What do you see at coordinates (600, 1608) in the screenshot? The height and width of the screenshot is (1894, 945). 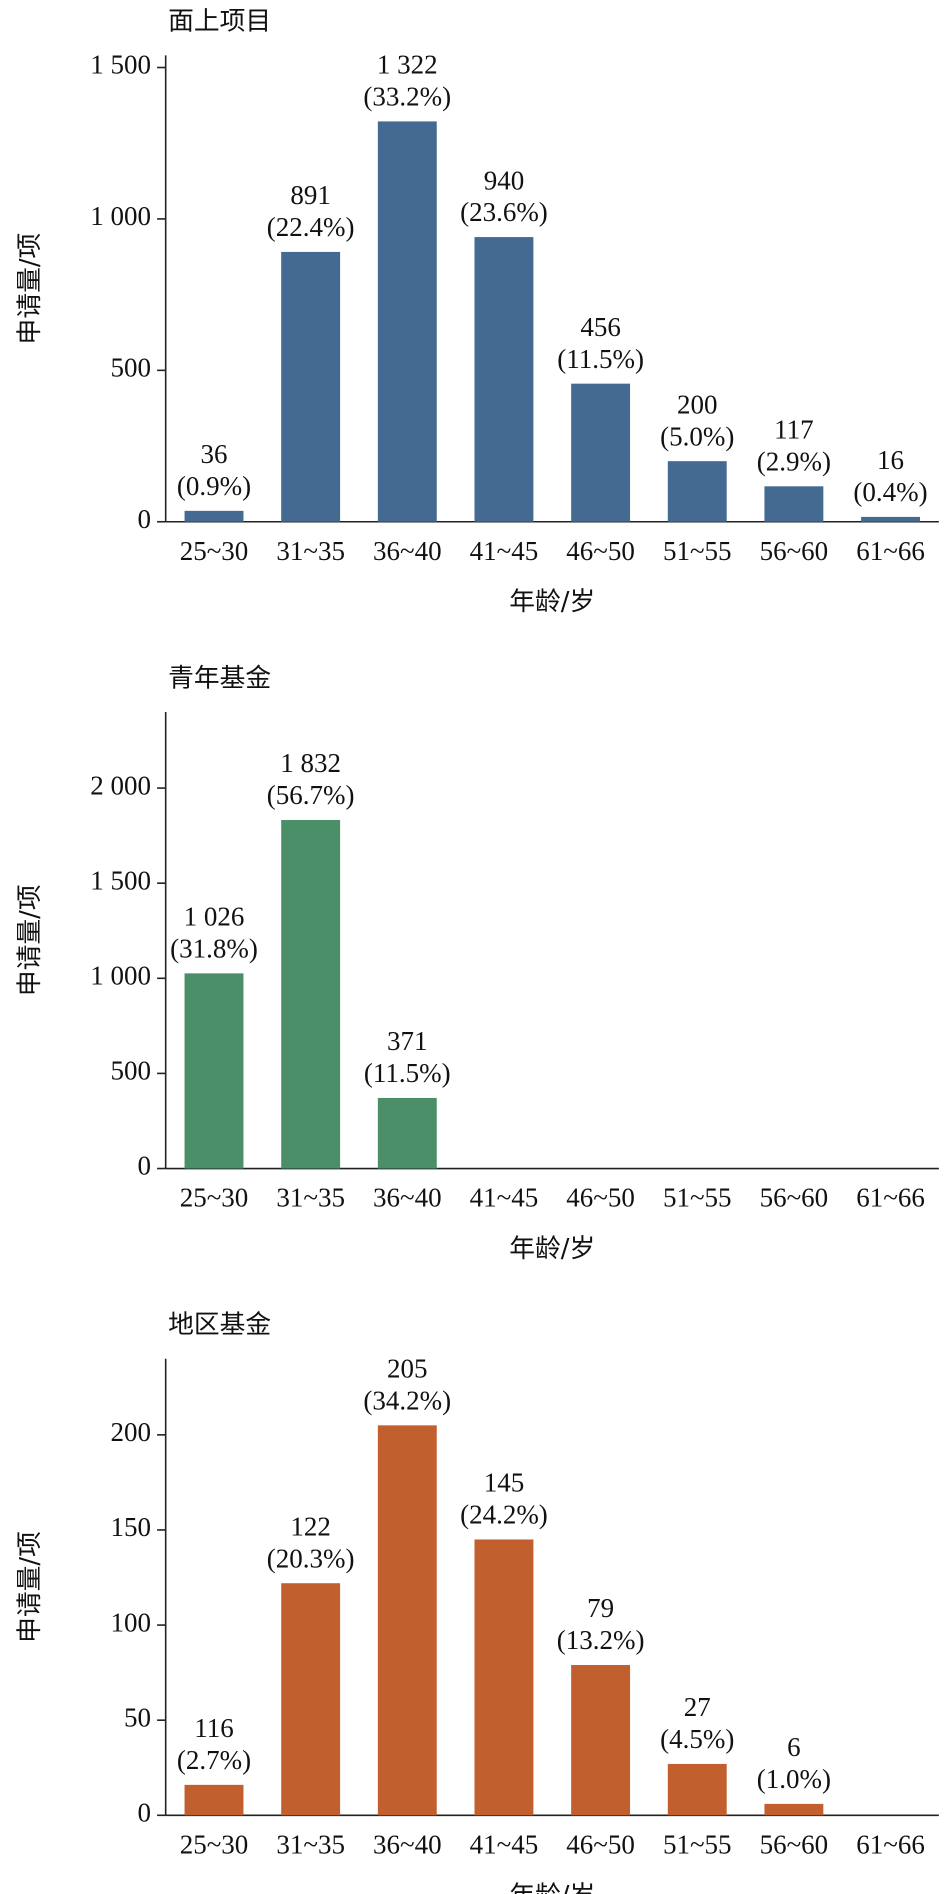 I see `value-label: 79` at bounding box center [600, 1608].